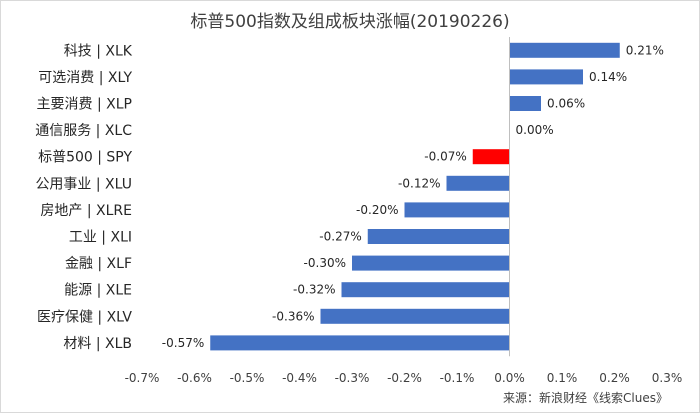 This screenshot has height=413, width=700. I want to click on data-label: -0.12%, so click(419, 183).